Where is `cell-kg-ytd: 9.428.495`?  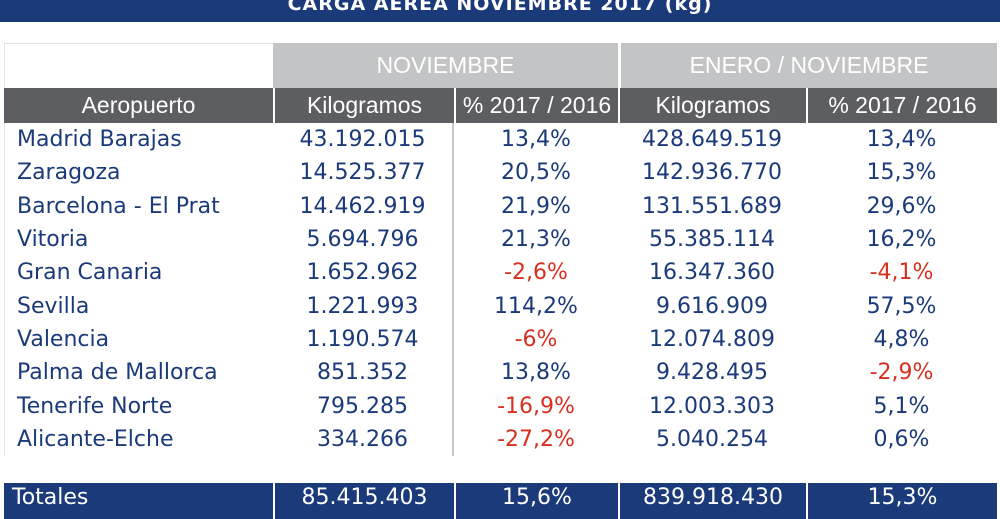
cell-kg-ytd: 9.428.495 is located at coordinates (712, 373).